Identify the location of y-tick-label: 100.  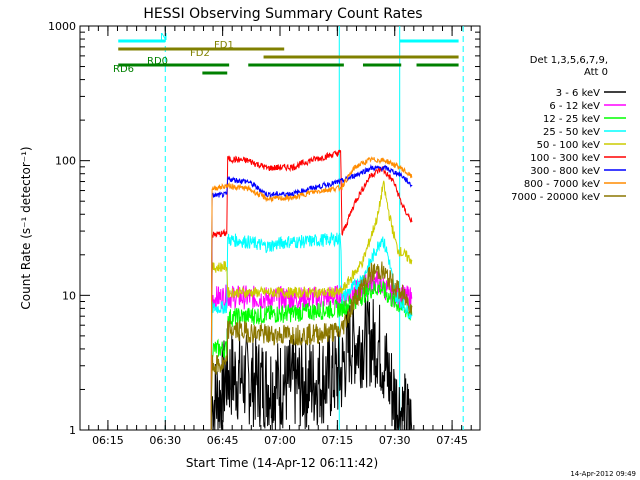
(65, 161).